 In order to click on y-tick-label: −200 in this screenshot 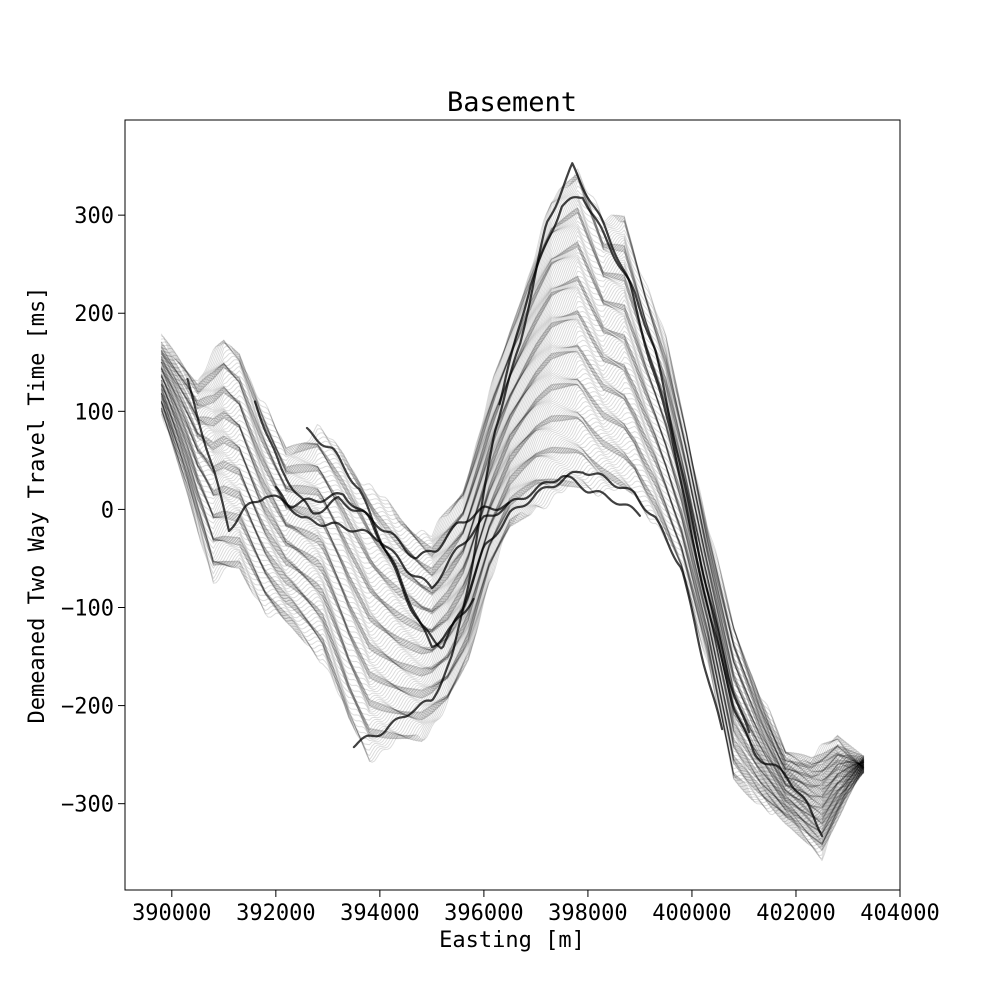, I will do `click(87, 707)`.